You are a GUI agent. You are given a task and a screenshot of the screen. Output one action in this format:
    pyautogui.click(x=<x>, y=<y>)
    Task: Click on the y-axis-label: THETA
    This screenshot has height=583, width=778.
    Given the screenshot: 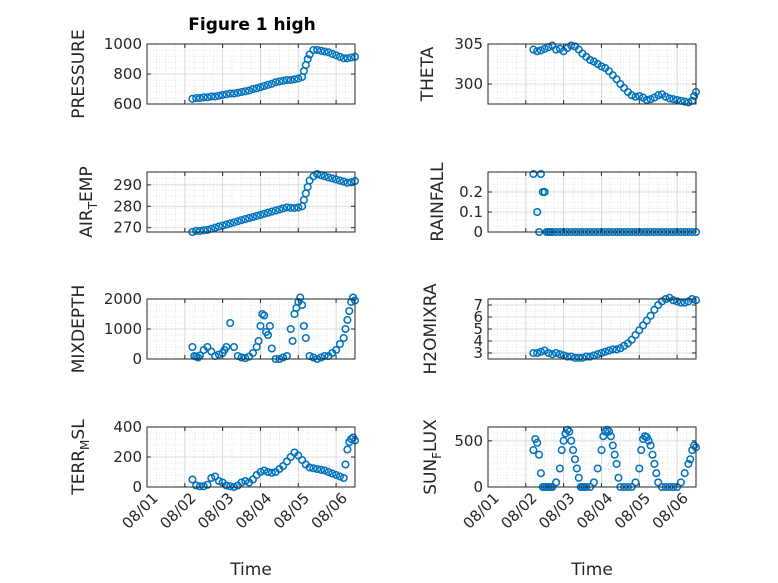 What is the action you would take?
    pyautogui.click(x=428, y=74)
    